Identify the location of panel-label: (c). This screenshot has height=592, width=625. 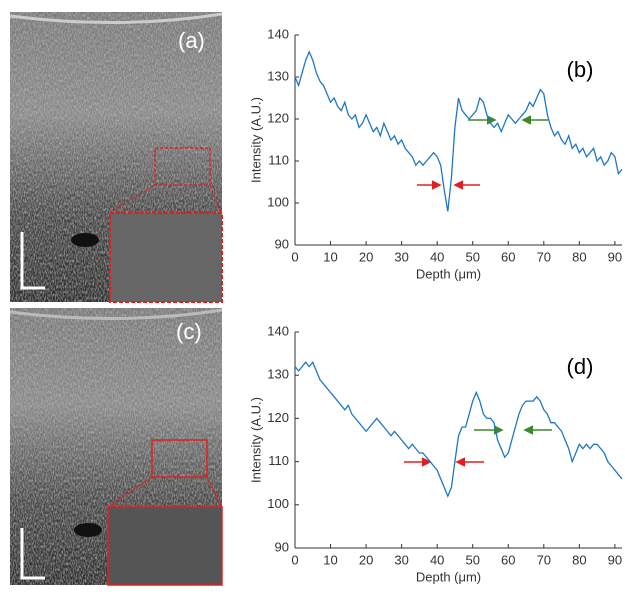
(189, 331).